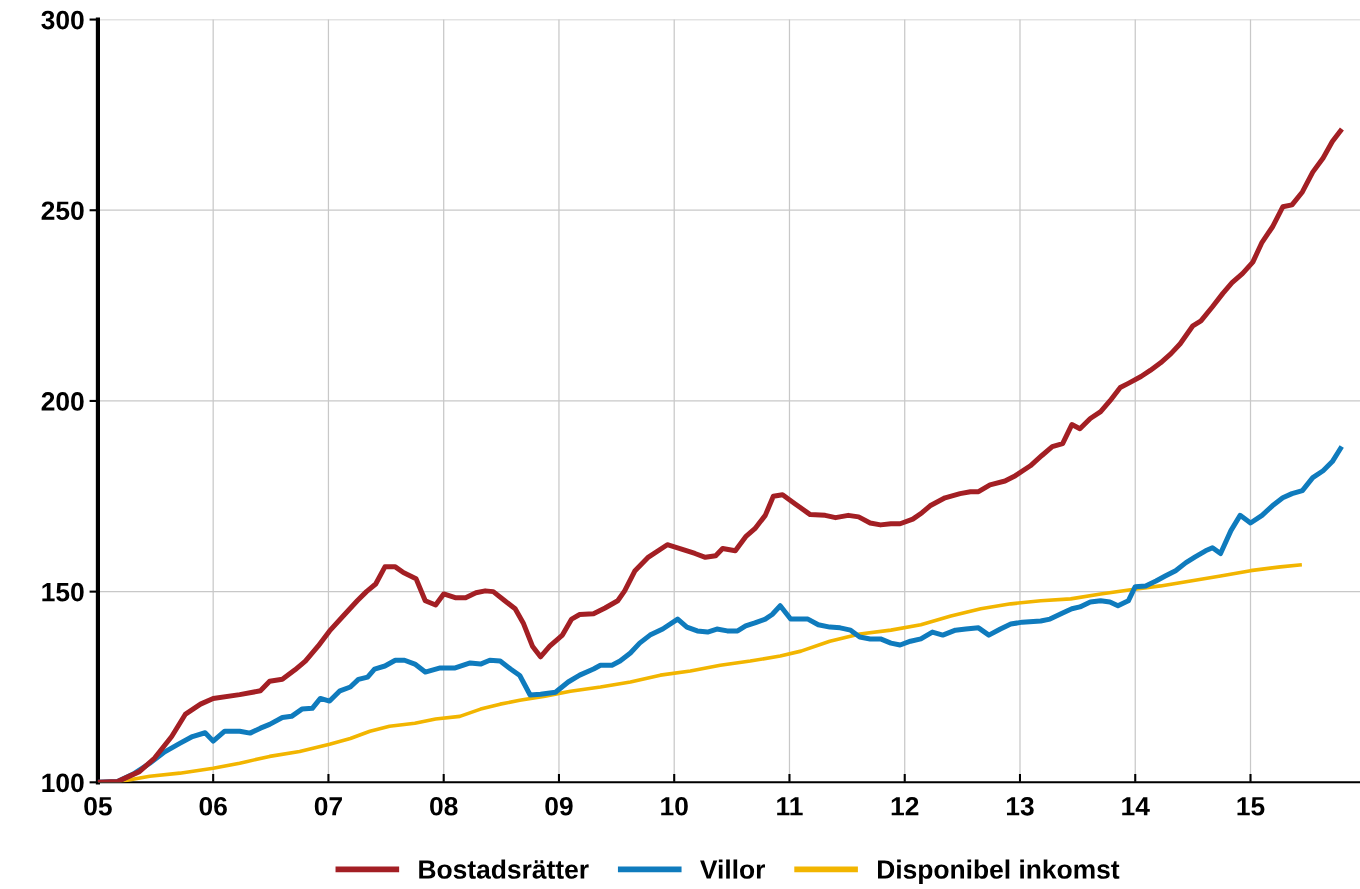  I want to click on x-tick-label: 11, so click(790, 806).